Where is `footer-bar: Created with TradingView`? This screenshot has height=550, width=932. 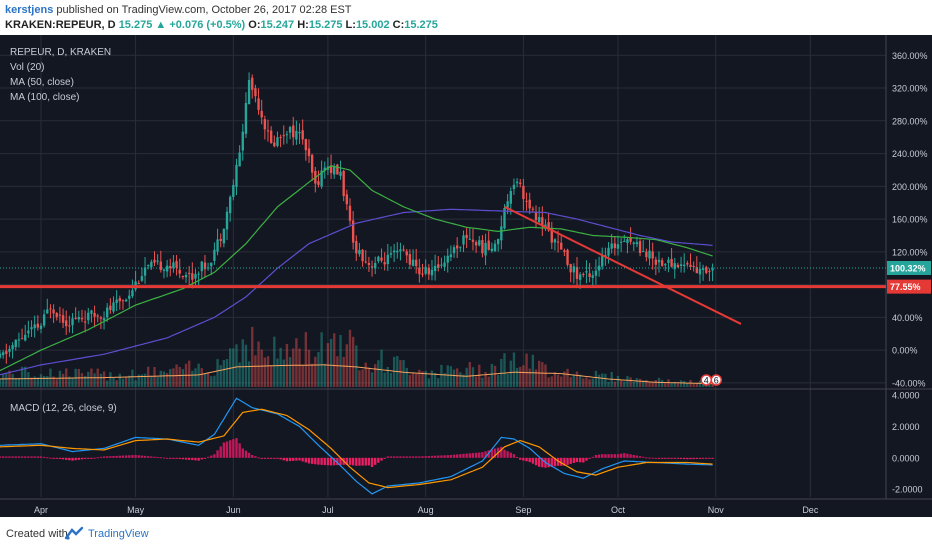 footer-bar: Created with TradingView is located at coordinates (466, 533).